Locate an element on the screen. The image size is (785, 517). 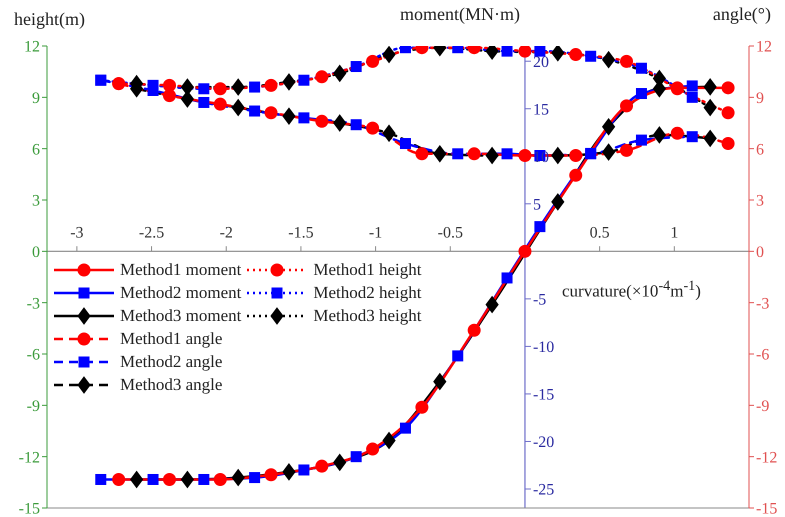
y3-tick-label: -5 is located at coordinates (539, 300).